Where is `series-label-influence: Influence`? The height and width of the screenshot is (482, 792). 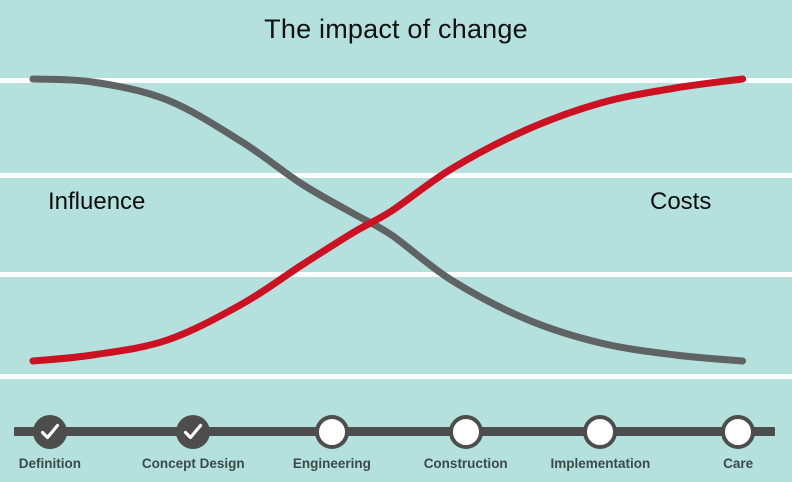
series-label-influence: Influence is located at coordinates (97, 201).